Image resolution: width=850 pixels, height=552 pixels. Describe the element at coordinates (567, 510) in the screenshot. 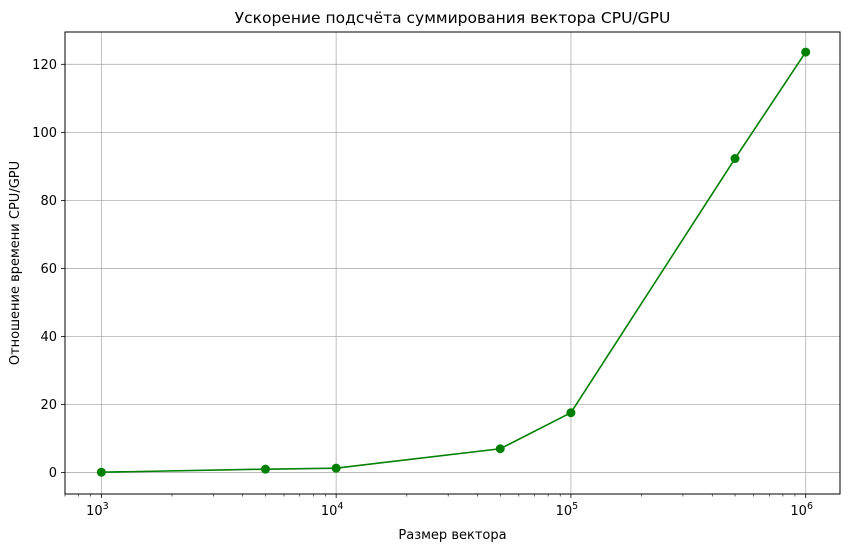

I see `x-tick-label: 10⁵` at that location.